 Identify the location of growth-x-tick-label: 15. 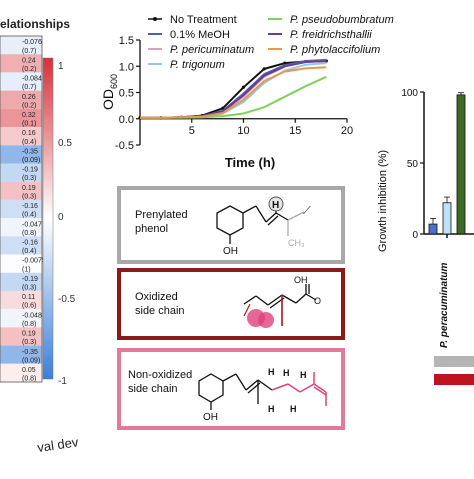
(295, 131).